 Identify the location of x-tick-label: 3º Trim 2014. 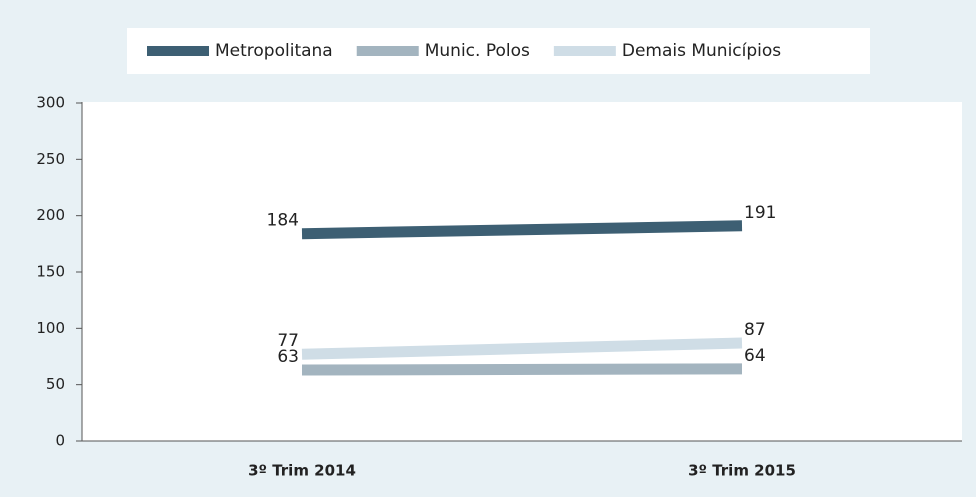
(302, 471).